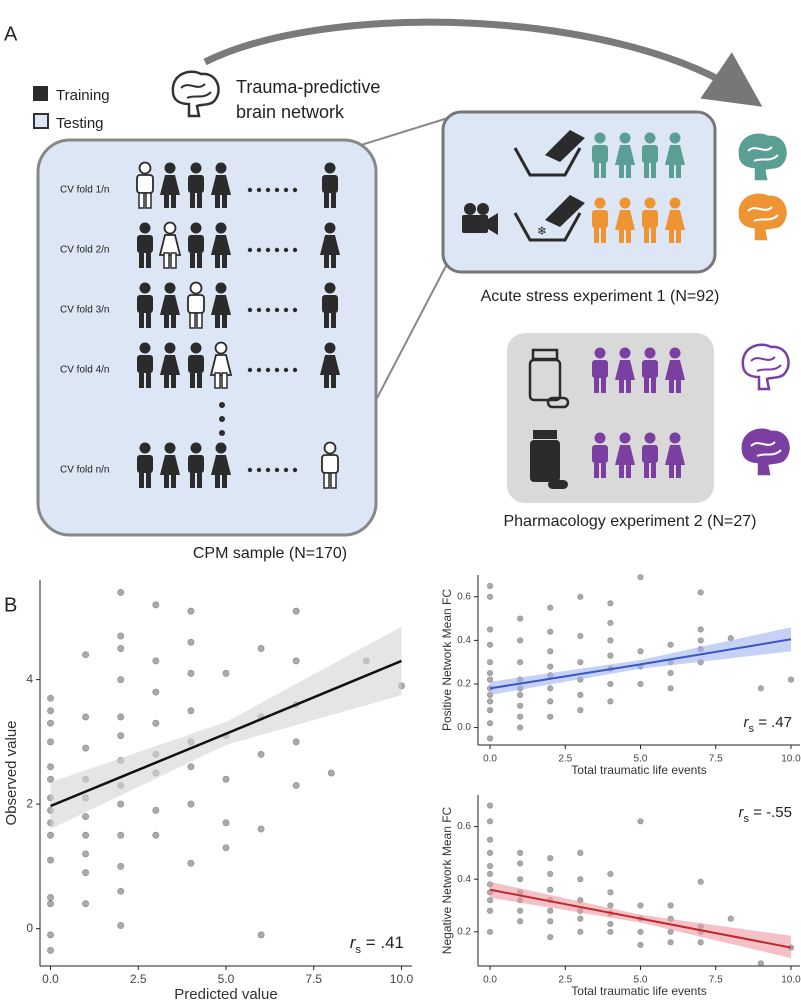 Image resolution: width=801 pixels, height=1000 pixels. I want to click on y-tick-label: 4, so click(29, 679).